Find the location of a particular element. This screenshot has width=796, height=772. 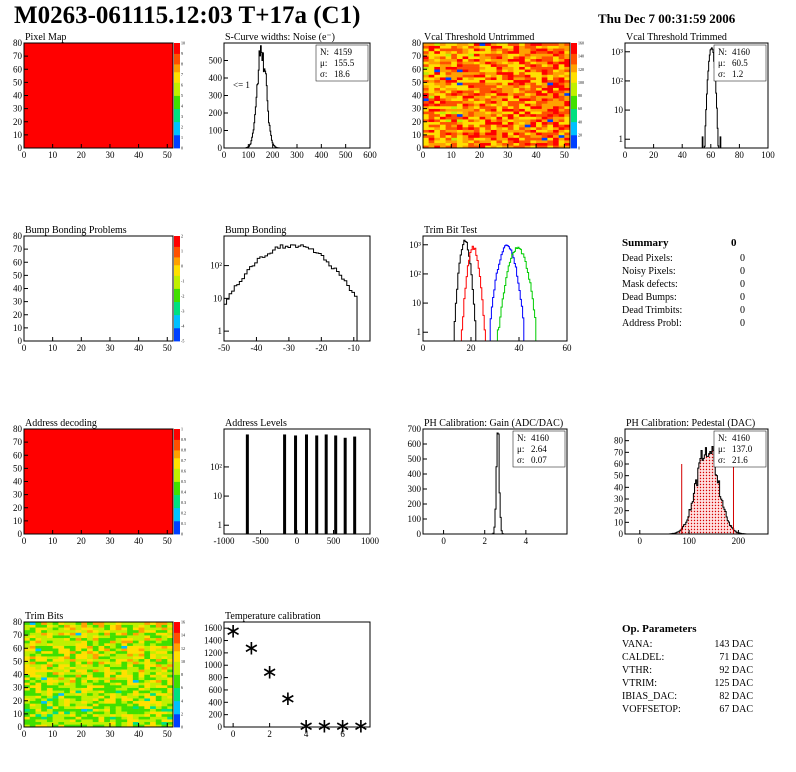

x-tick-label: 100 is located at coordinates (768, 155).